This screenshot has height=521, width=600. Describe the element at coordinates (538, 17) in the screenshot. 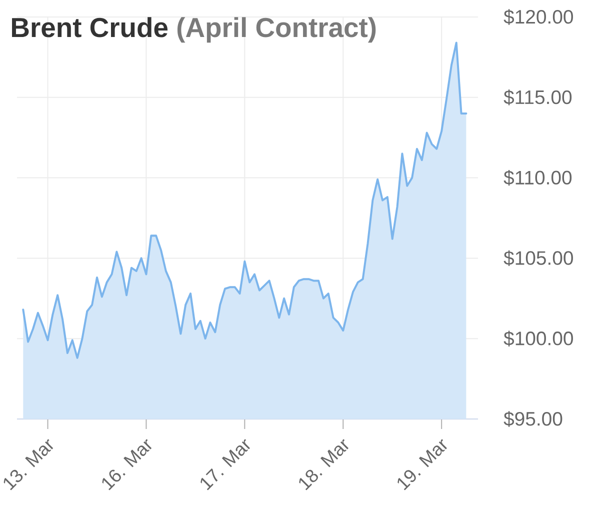

I see `y-tick-label: $120.00` at that location.